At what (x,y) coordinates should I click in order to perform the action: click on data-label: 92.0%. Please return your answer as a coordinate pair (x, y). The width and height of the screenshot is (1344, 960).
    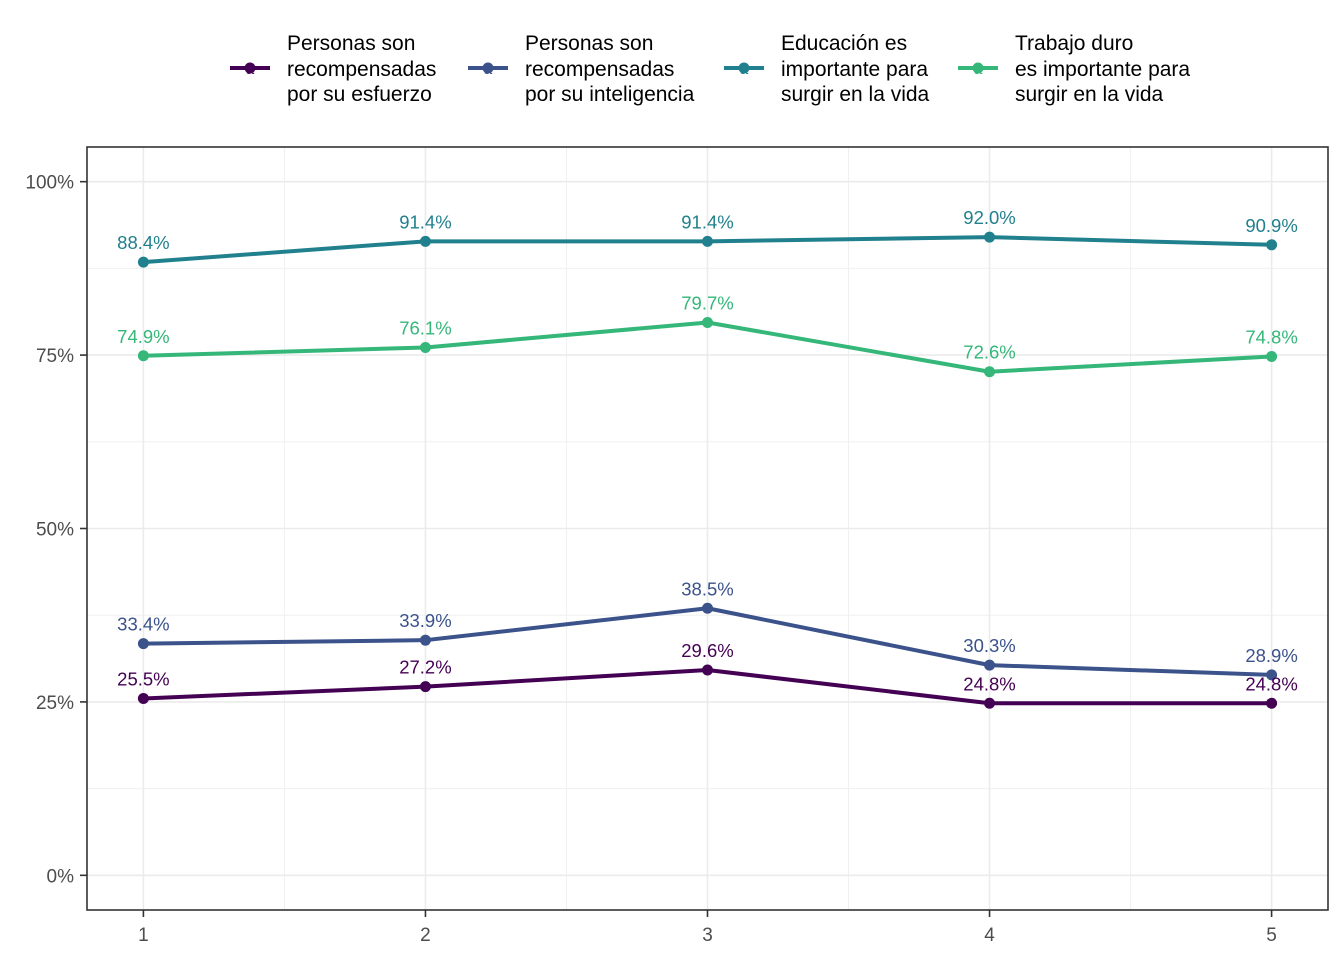
    Looking at the image, I should click on (989, 217).